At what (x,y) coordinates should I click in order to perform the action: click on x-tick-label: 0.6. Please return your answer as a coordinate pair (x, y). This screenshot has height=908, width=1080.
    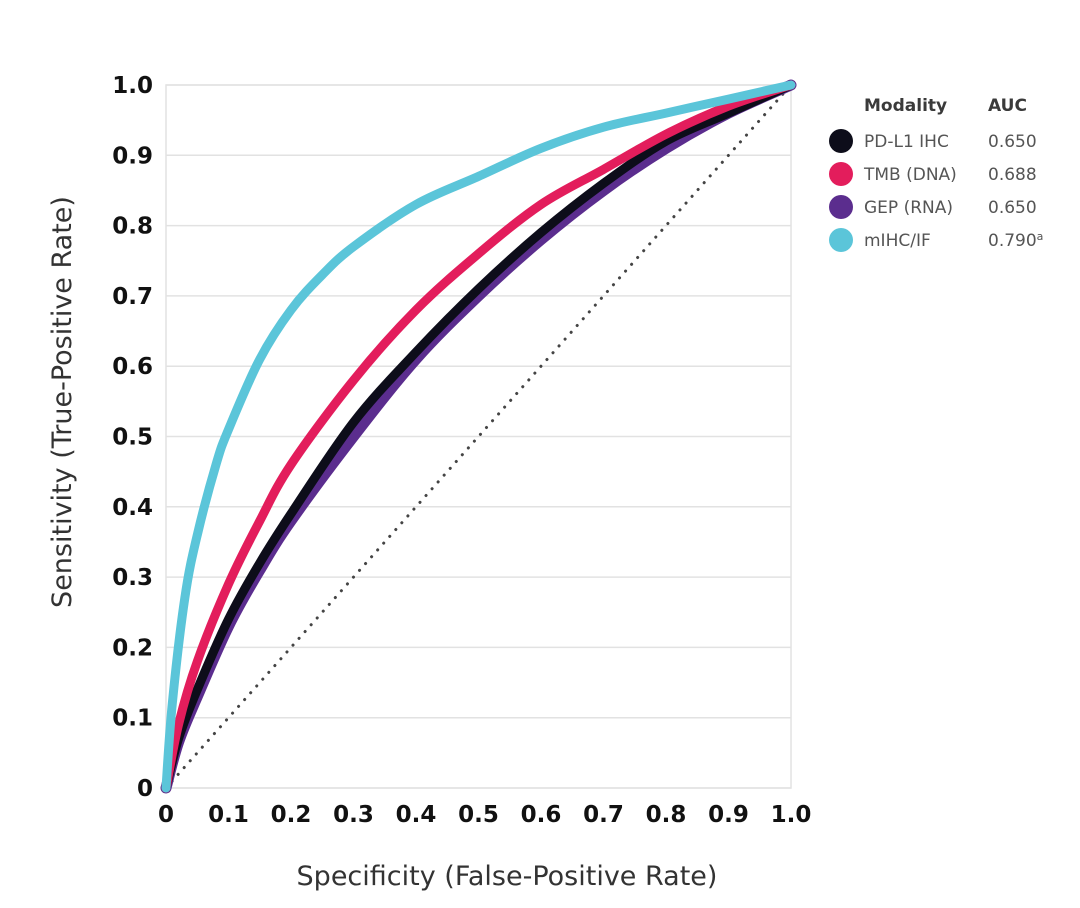
    Looking at the image, I should click on (541, 815).